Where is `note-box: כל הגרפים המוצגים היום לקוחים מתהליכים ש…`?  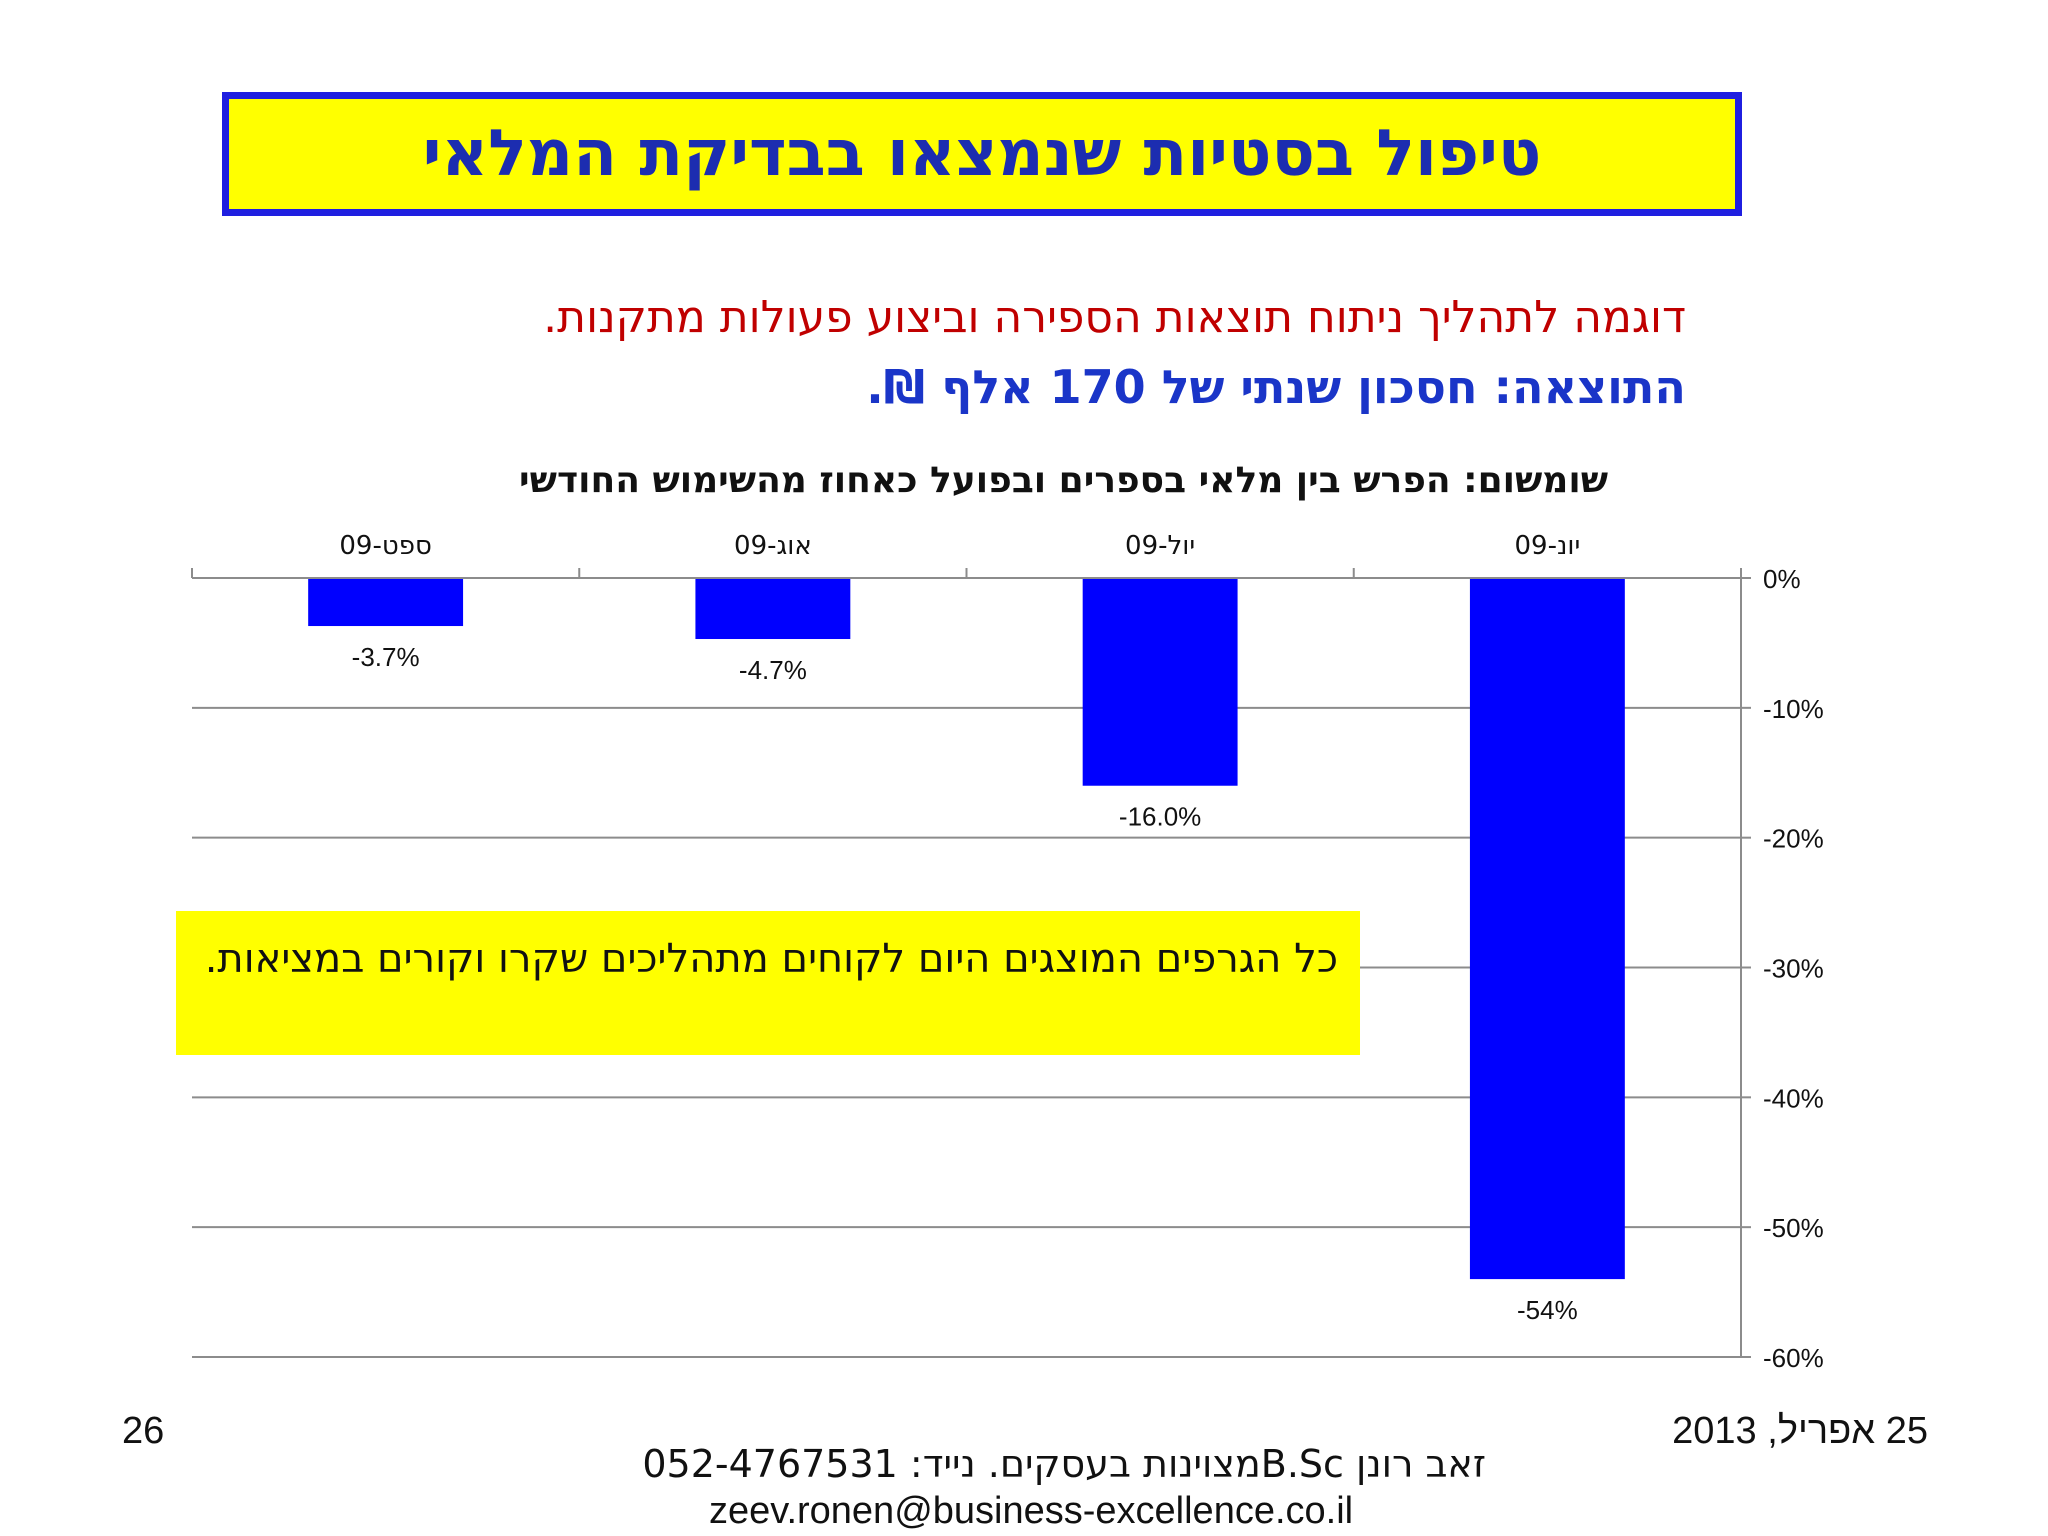 note-box: כל הגרפים המוצגים היום לקוחים מתהליכים ש… is located at coordinates (768, 983).